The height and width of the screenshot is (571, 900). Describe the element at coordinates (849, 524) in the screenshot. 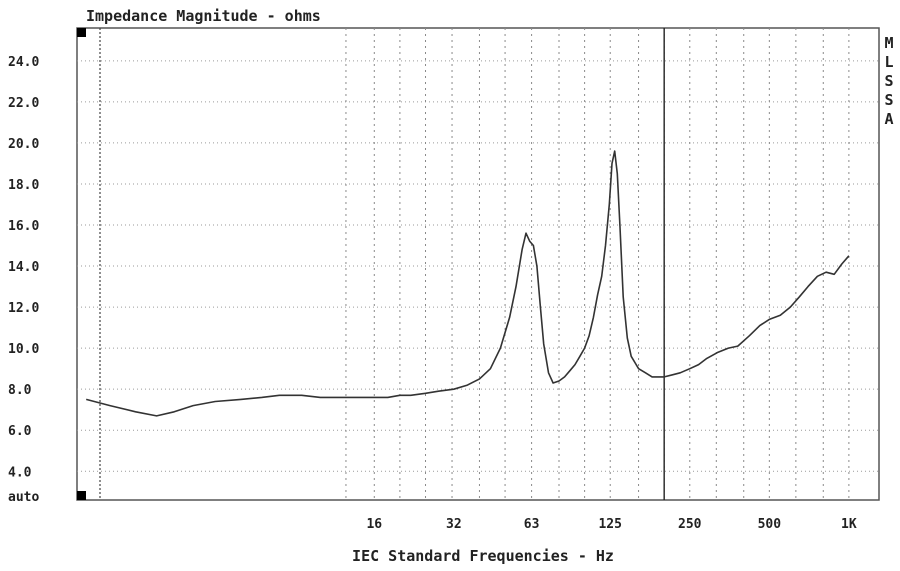

I see `x-tick-label: 1K` at that location.